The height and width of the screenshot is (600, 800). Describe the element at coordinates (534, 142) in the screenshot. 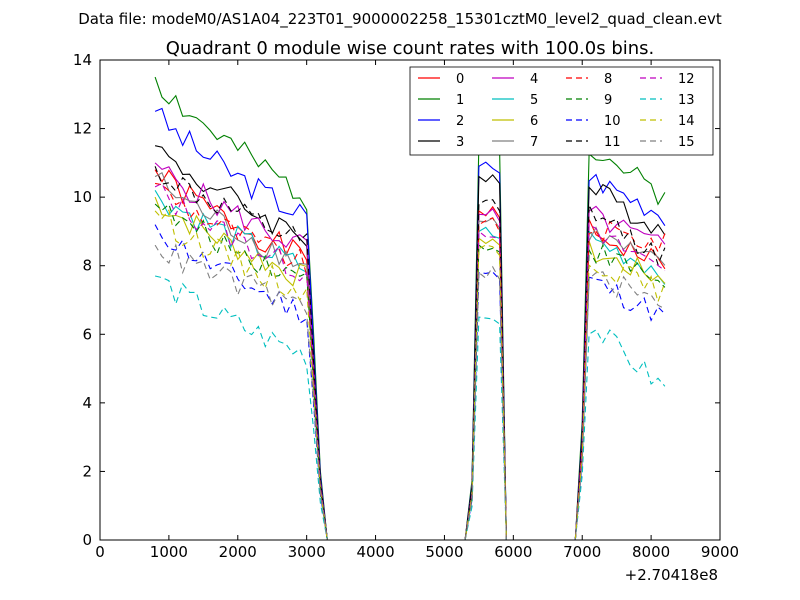

I see `legend-label-7: 7` at that location.